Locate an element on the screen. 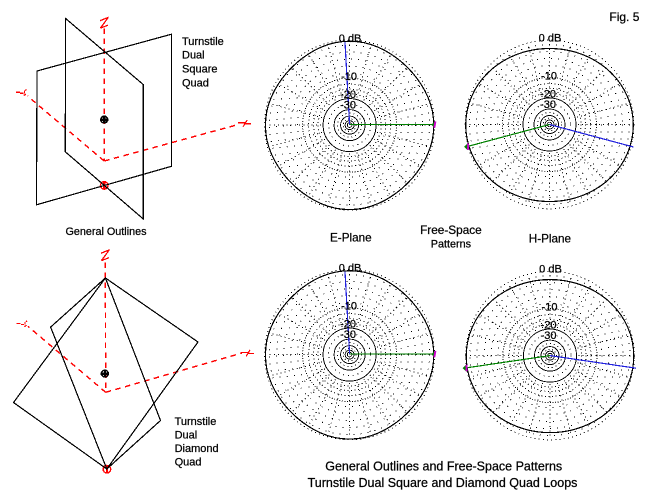 The height and width of the screenshot is (500, 650). svg-text: Diamond is located at coordinates (197, 449).